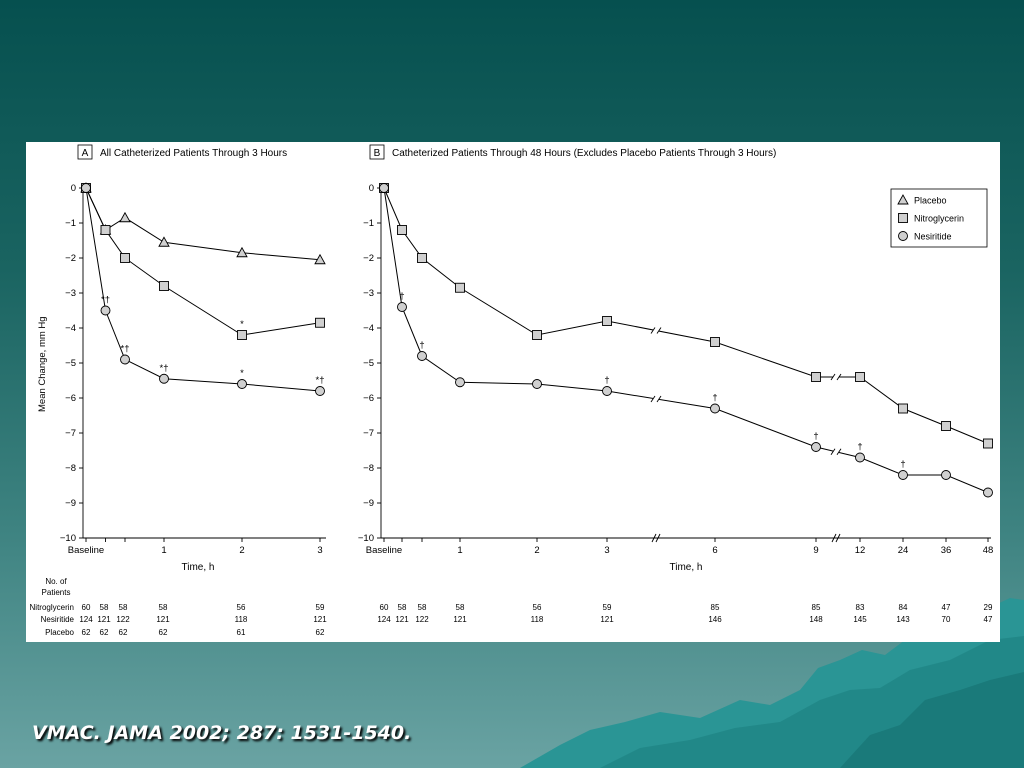 The width and height of the screenshot is (1024, 768). What do you see at coordinates (368, 398) in the screenshot?
I see `panel-b-y-tick-label: −6` at bounding box center [368, 398].